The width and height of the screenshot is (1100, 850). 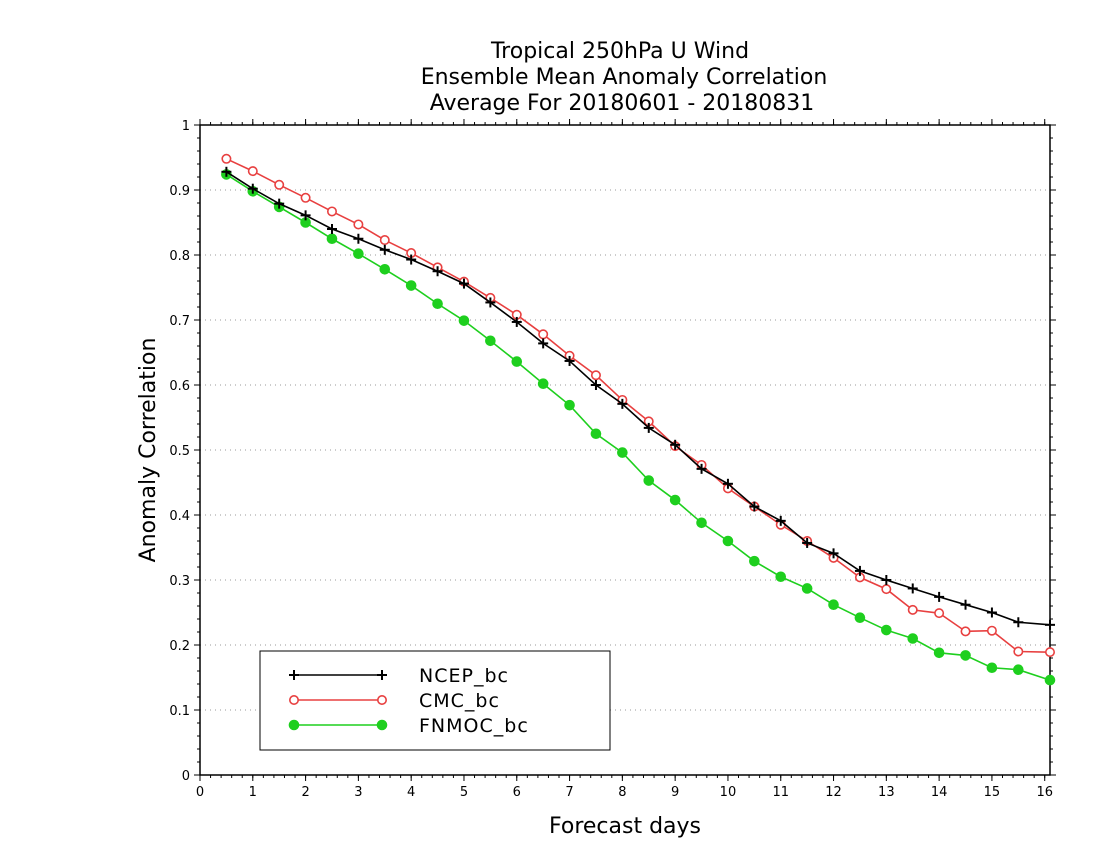 I want to click on x-tick-label: 4, so click(x=411, y=792).